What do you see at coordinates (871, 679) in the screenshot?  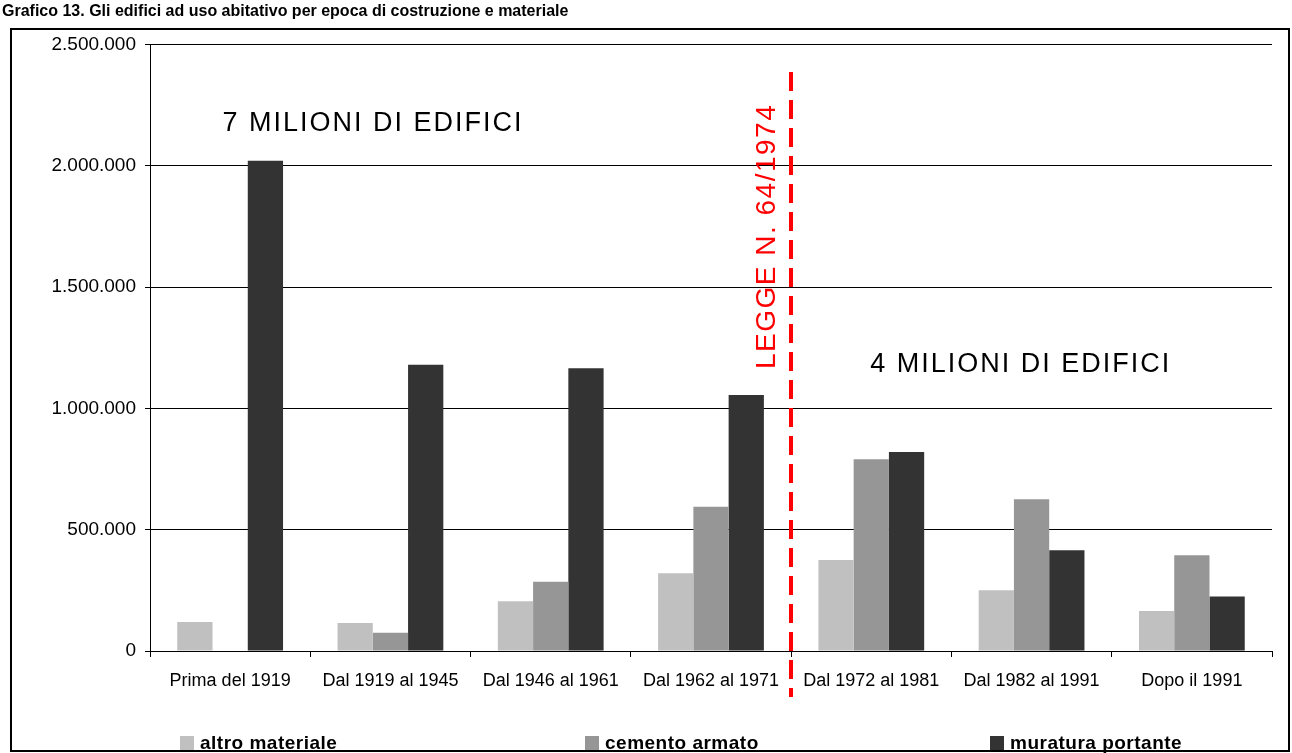 I see `x-tick-label: Dal 1972 al 1981` at bounding box center [871, 679].